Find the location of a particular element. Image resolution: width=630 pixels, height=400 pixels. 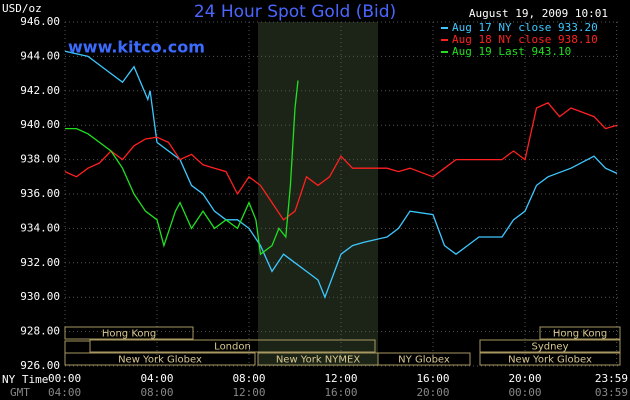

x-tick-label: 00:00 is located at coordinates (64, 378).